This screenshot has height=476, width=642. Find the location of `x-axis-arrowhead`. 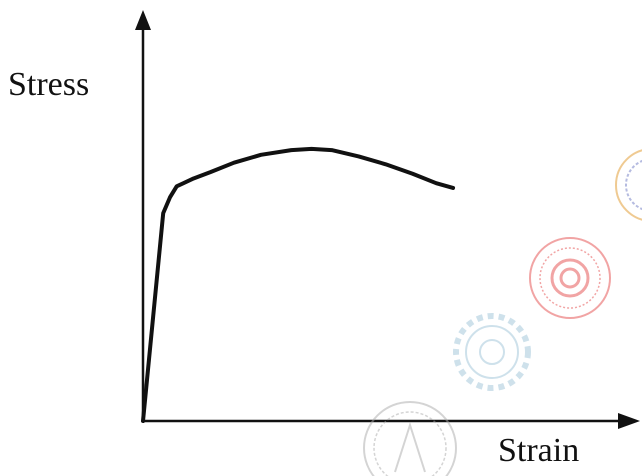

x-axis-arrowhead is located at coordinates (629, 421).